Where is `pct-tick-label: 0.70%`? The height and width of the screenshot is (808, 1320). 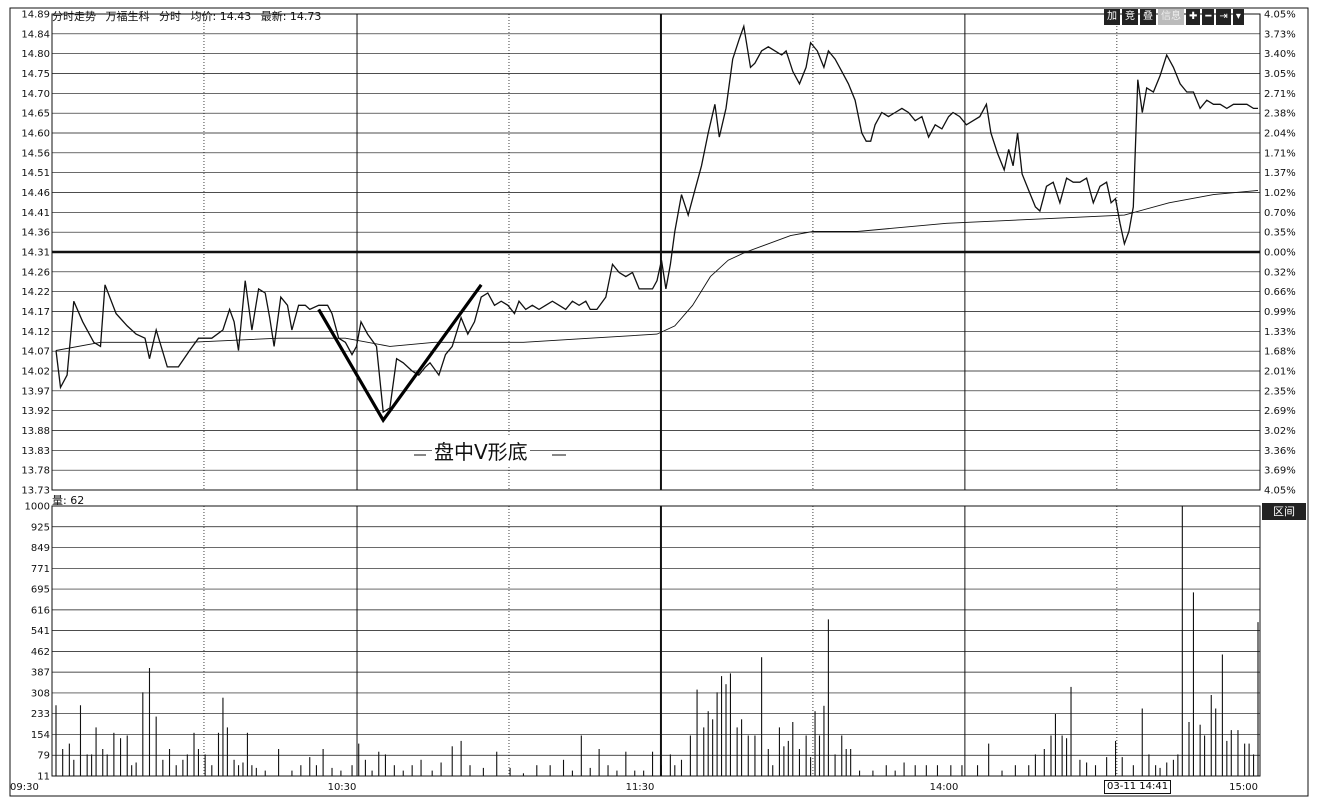
pct-tick-label: 0.70% is located at coordinates (1280, 213).